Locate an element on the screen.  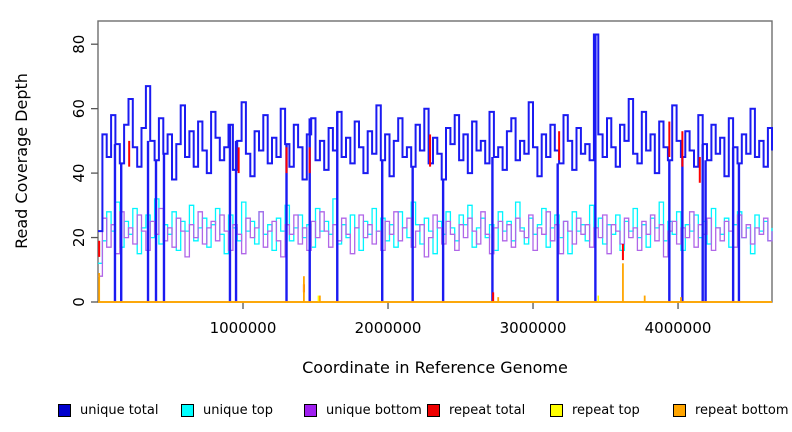
x-axis-title: Coordinate in Reference Genome is located at coordinates (435, 367).